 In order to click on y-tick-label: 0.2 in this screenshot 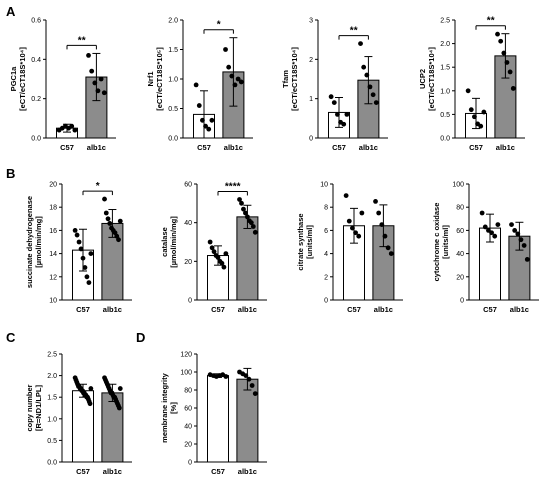, I will do `click(36, 99)`.